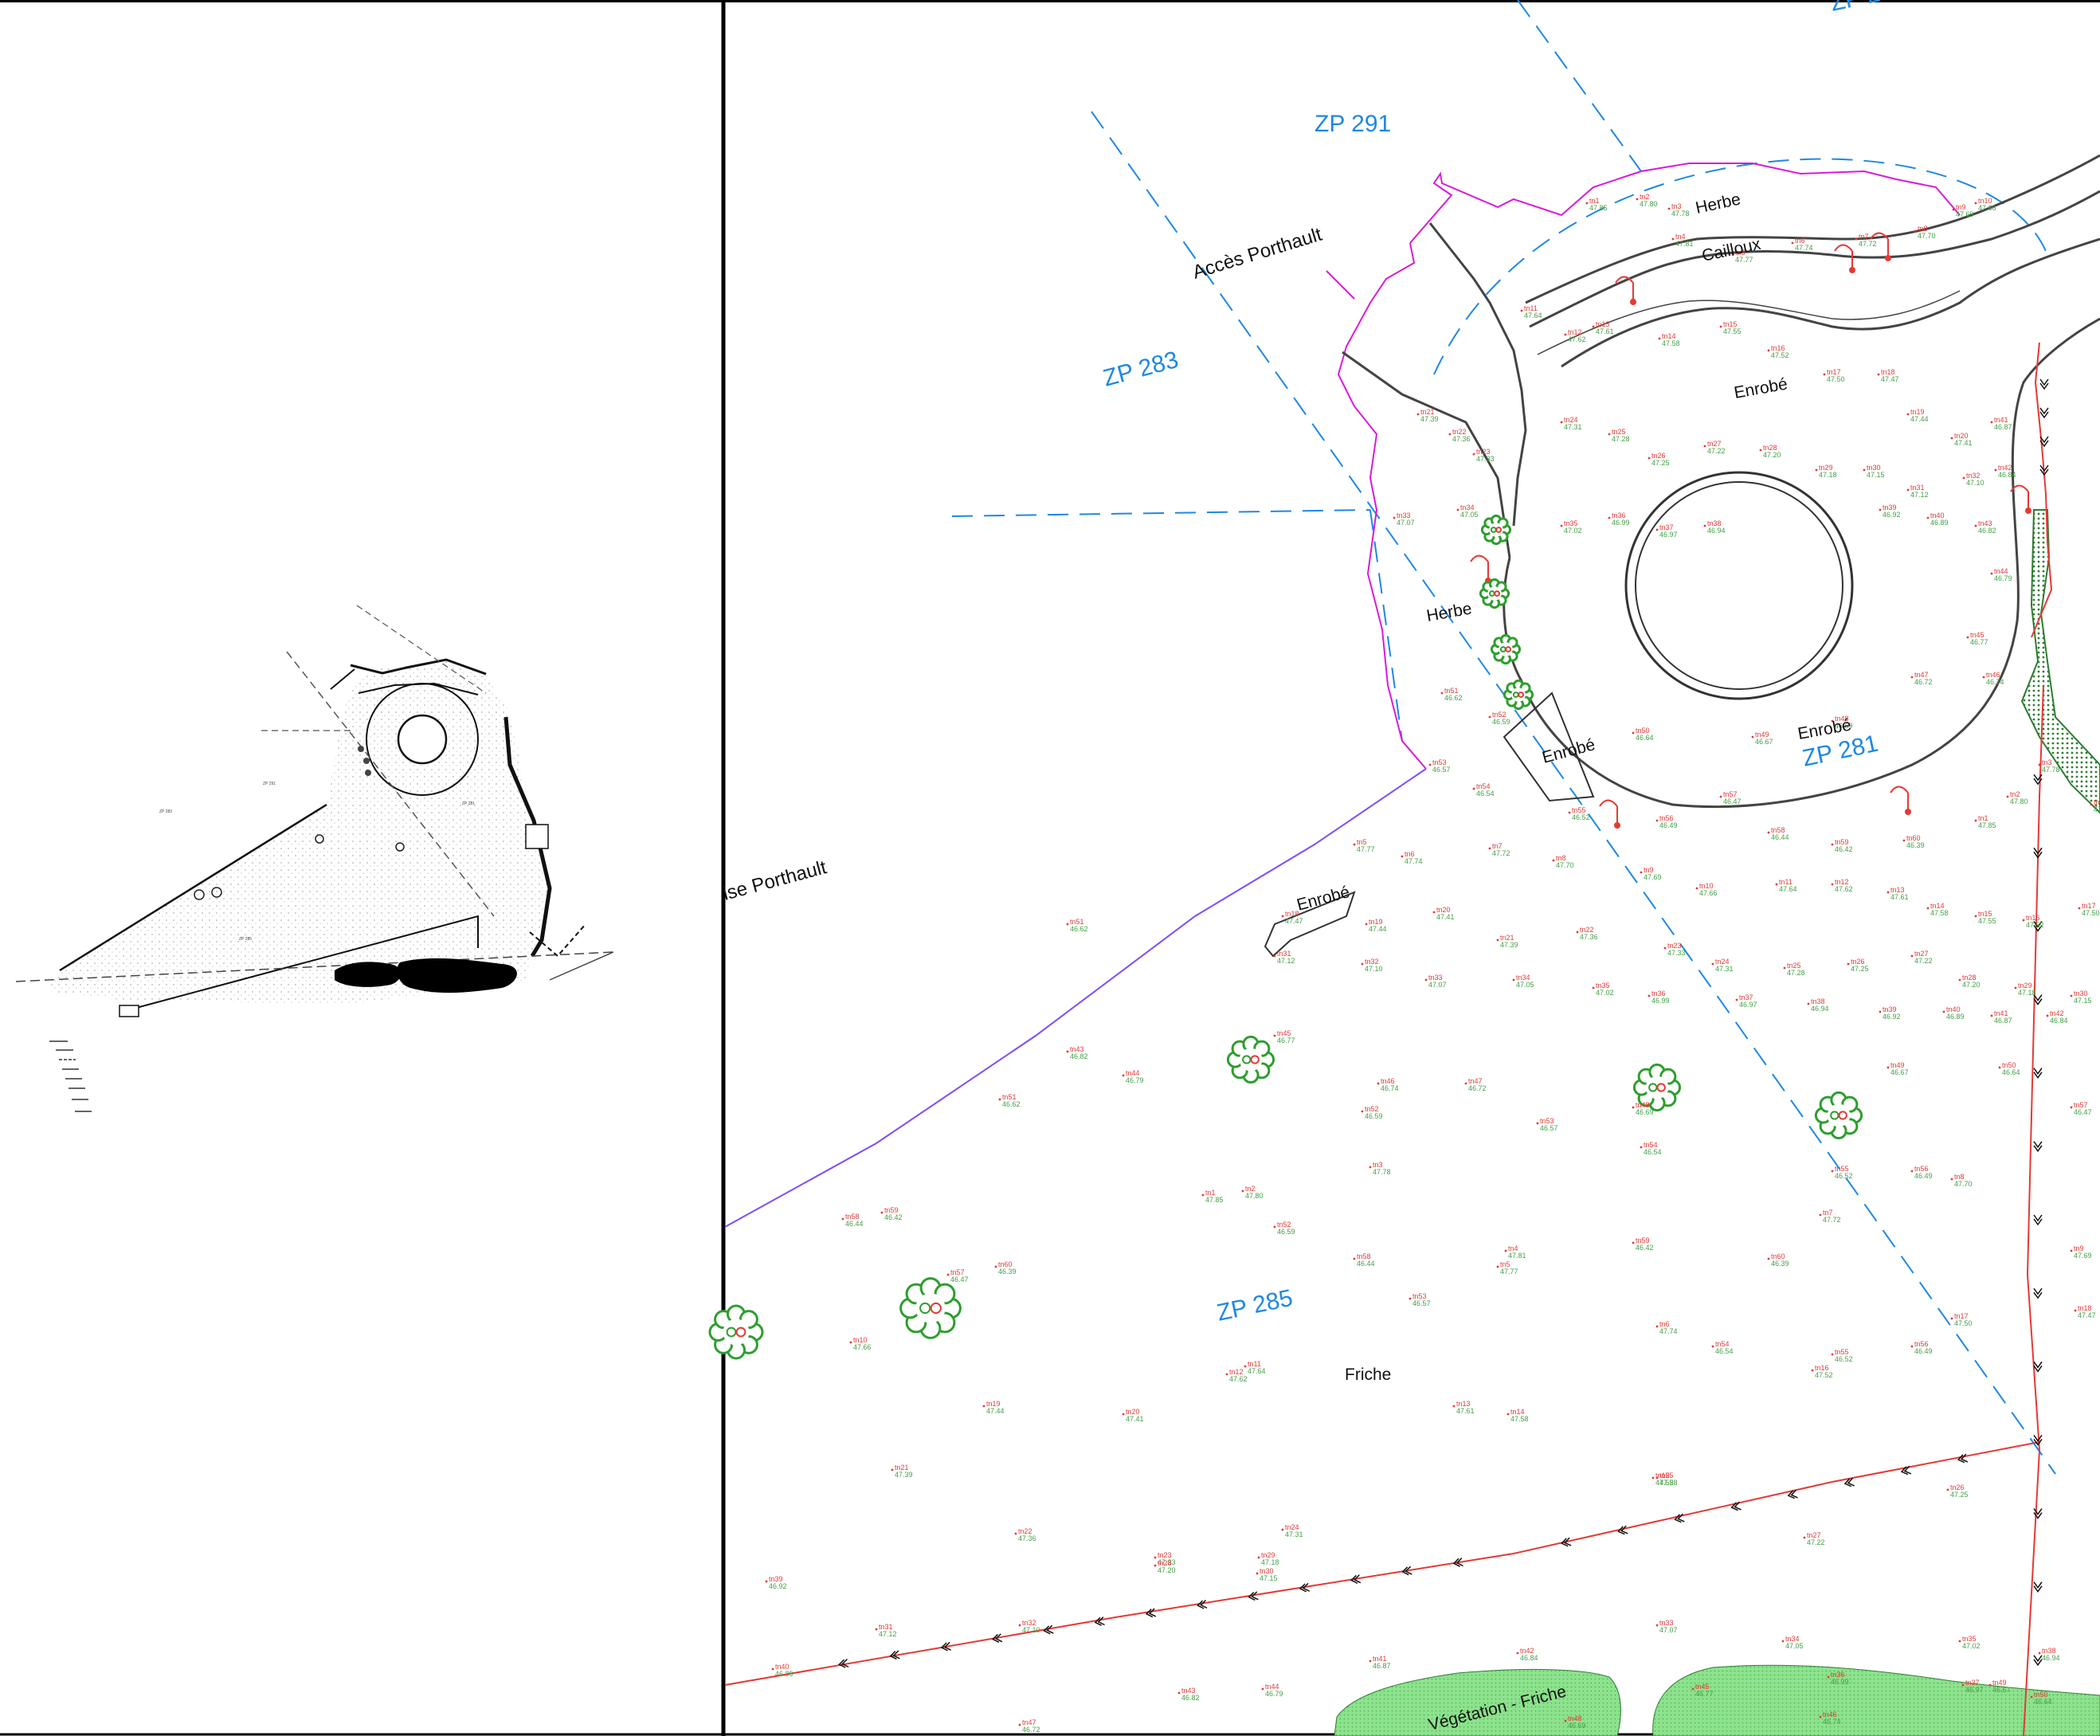 Image resolution: width=2100 pixels, height=1736 pixels. Describe the element at coordinates (1465, 1411) in the screenshot. I see `svg-text: 47.61` at that location.